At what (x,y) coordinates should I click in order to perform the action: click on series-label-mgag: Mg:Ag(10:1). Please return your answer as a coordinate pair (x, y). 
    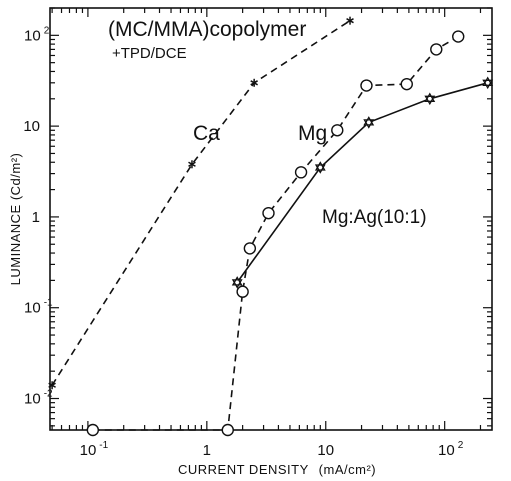
    Looking at the image, I should click on (374, 217).